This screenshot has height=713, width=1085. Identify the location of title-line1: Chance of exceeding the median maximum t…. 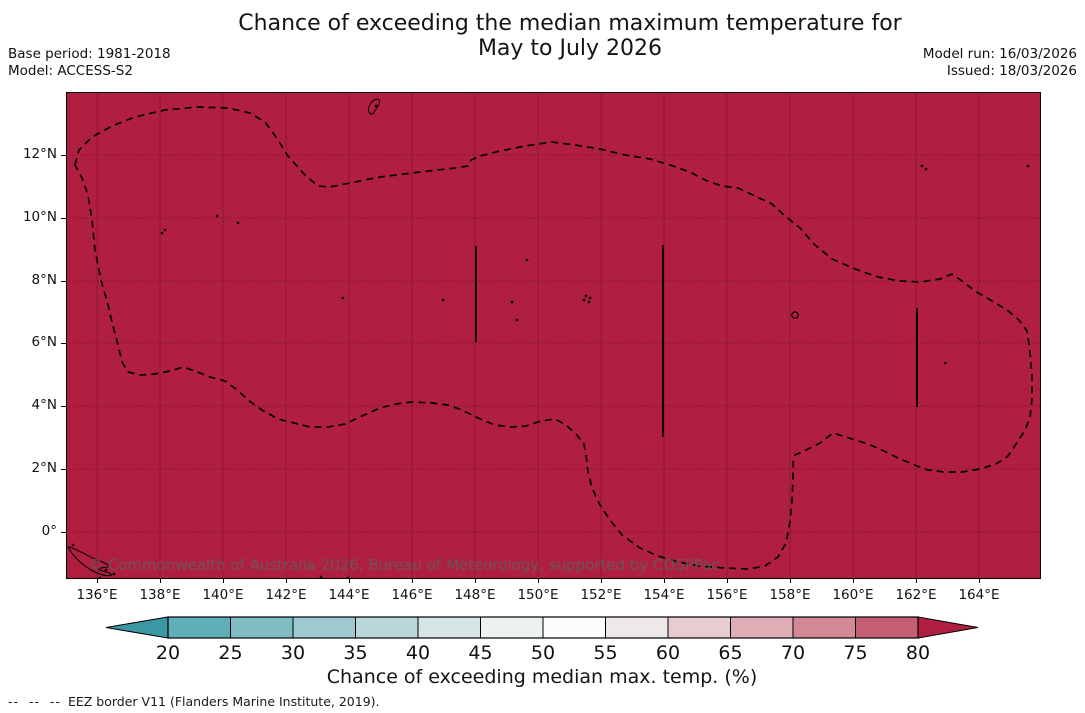
(570, 23).